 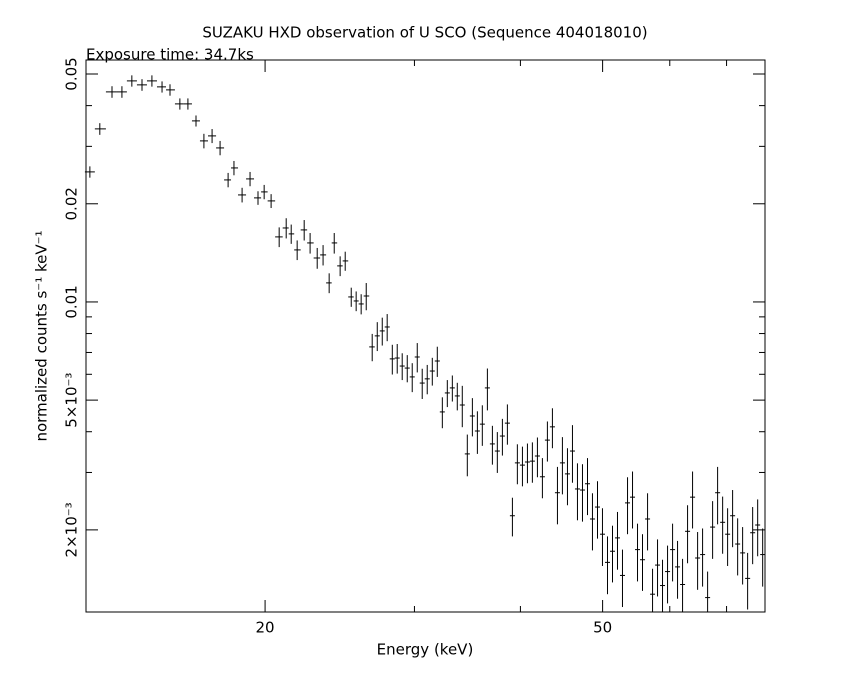 I want to click on y-tick-label: 0.02, so click(x=72, y=203).